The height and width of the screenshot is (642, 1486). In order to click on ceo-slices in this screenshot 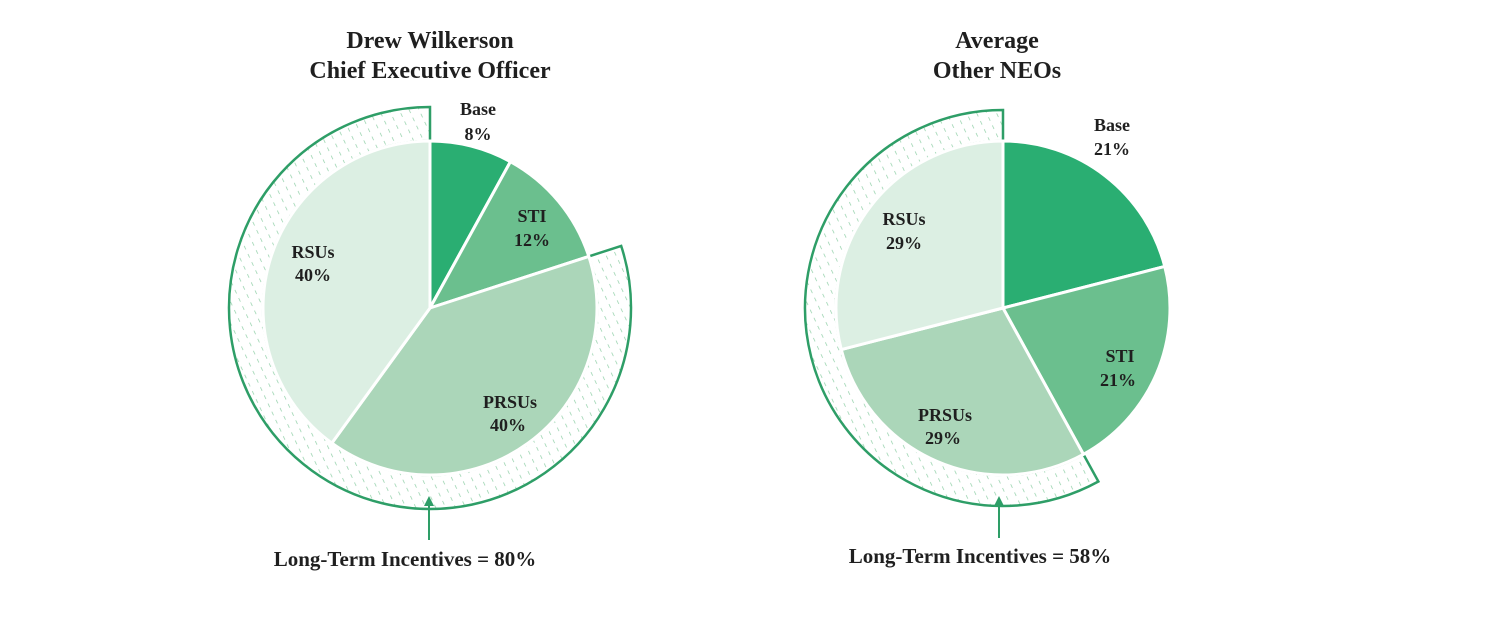, I will do `click(430, 308)`.